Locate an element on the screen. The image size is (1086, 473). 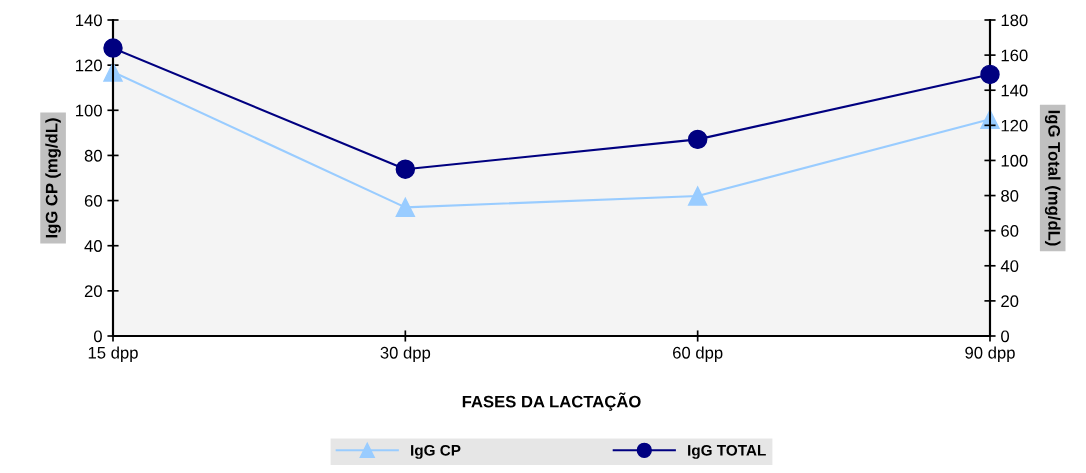
y2-tick-label: 120 is located at coordinates (1014, 125).